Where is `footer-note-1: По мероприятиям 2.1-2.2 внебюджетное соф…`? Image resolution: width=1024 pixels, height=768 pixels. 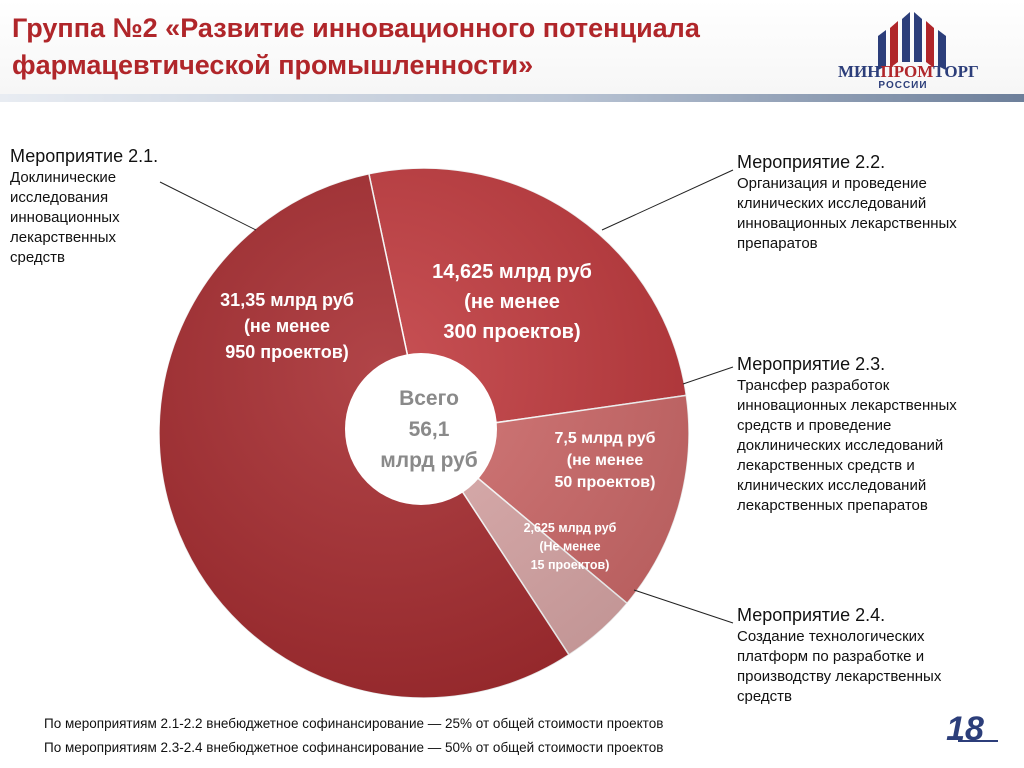
footer-note-1: По мероприятиям 2.1-2.2 внебюджетное соф… is located at coordinates (354, 723).